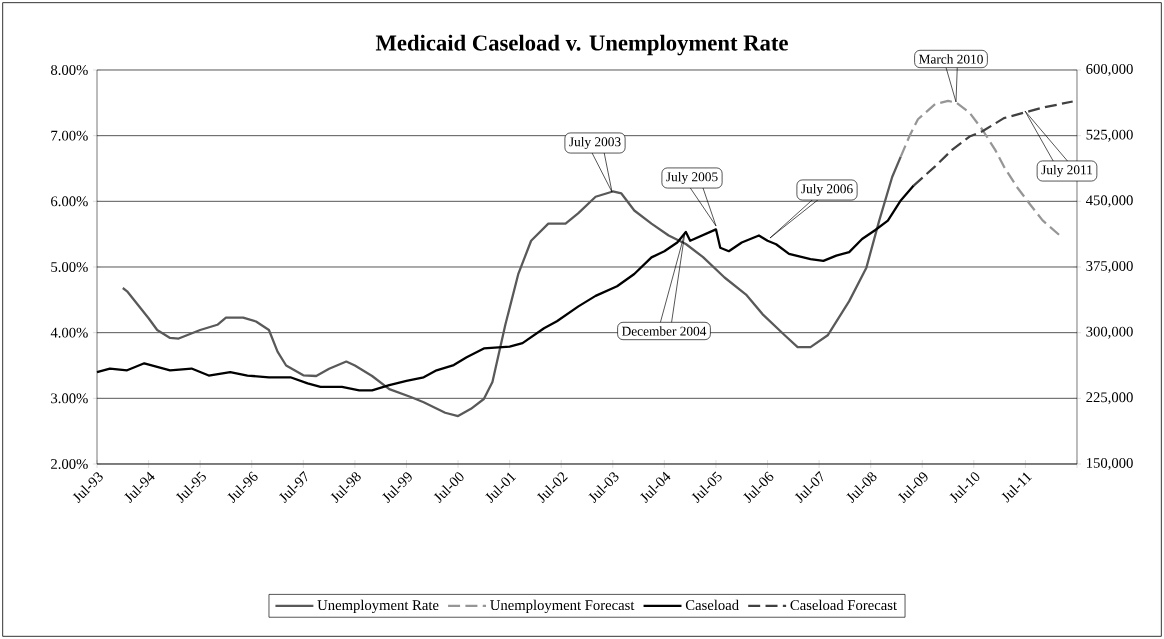 This screenshot has height=639, width=1164. What do you see at coordinates (950, 59) in the screenshot?
I see `text: March 2010` at bounding box center [950, 59].